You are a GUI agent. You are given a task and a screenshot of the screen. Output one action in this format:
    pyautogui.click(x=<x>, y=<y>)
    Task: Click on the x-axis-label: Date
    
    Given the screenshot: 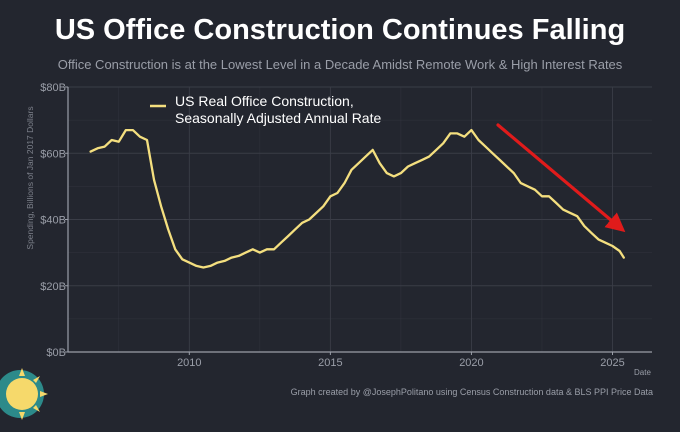 What is the action you would take?
    pyautogui.click(x=642, y=372)
    